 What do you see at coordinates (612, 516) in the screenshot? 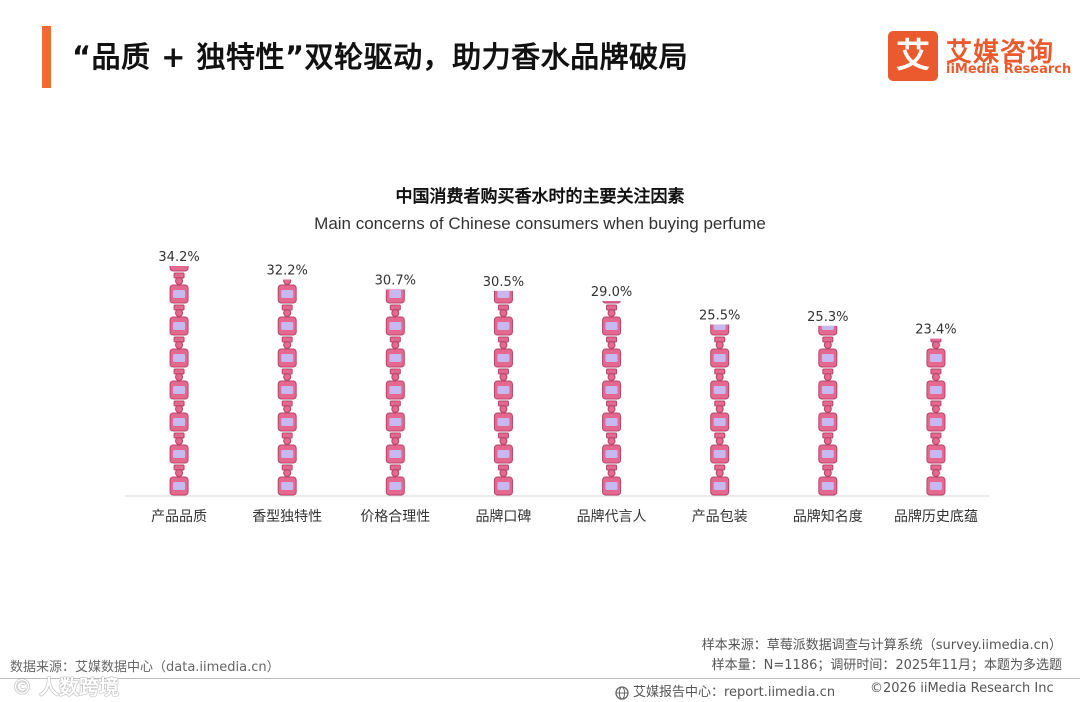
I see `category-label: 品牌代言人` at bounding box center [612, 516].